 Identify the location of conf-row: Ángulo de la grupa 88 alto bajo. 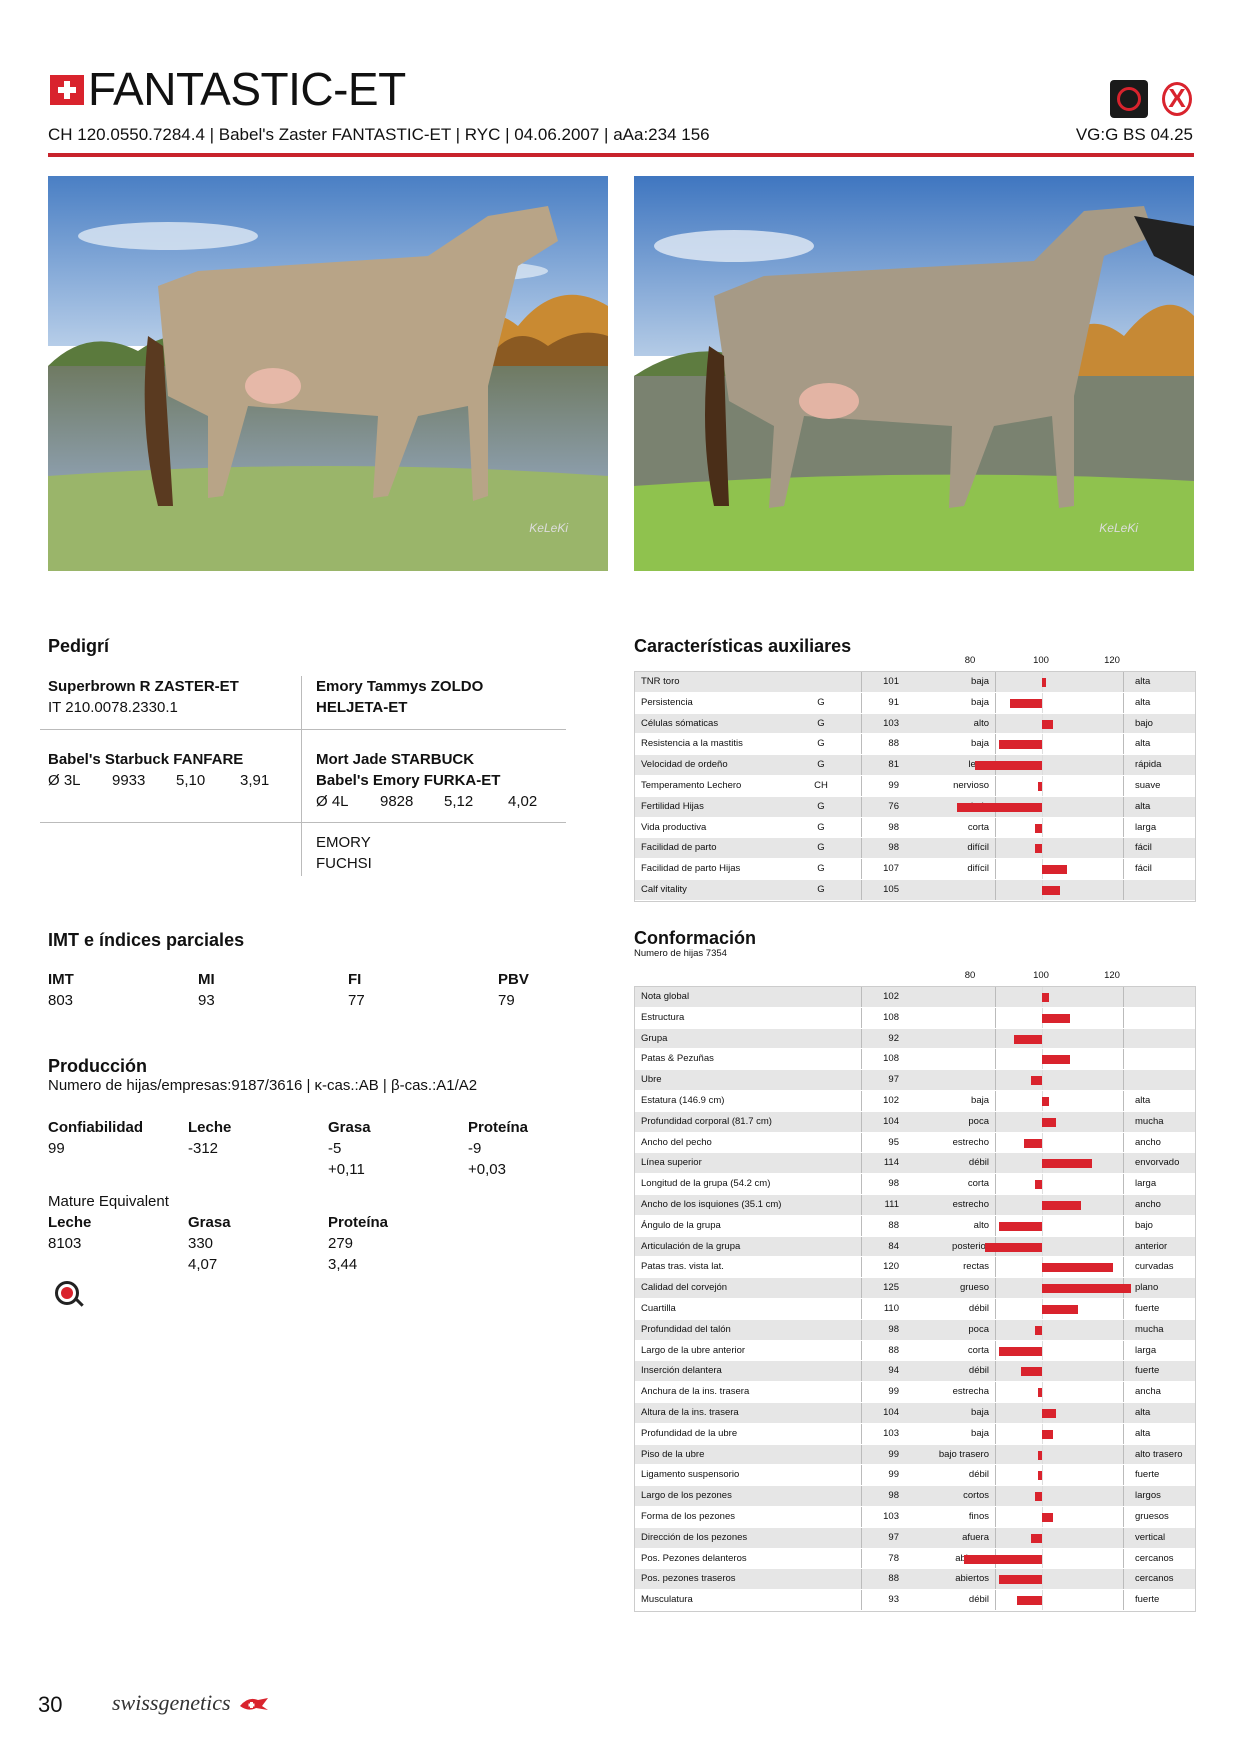
(915, 1226).